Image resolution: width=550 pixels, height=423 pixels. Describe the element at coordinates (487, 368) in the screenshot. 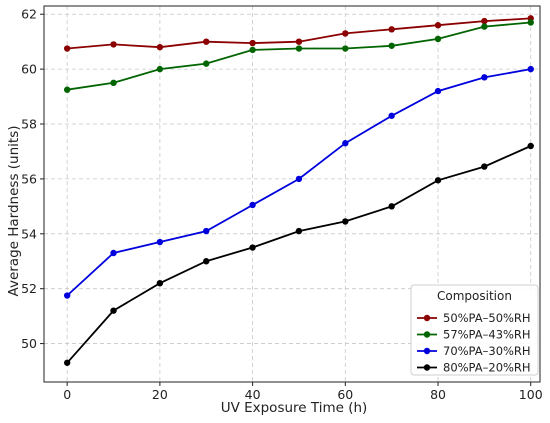

I see `legend-label: 80%PA–20%RH` at that location.